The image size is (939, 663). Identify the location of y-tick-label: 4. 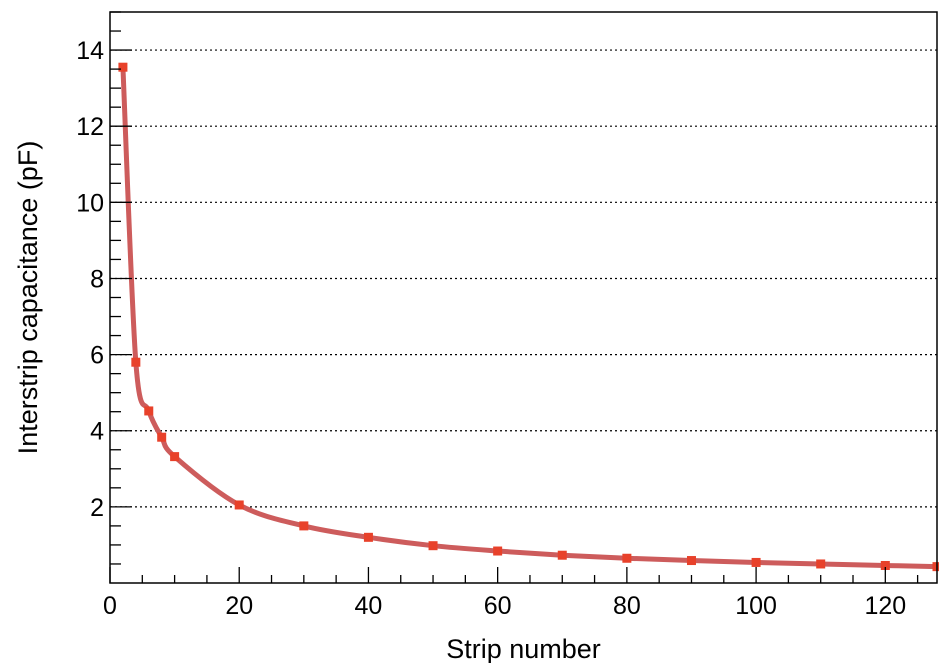
(97, 432).